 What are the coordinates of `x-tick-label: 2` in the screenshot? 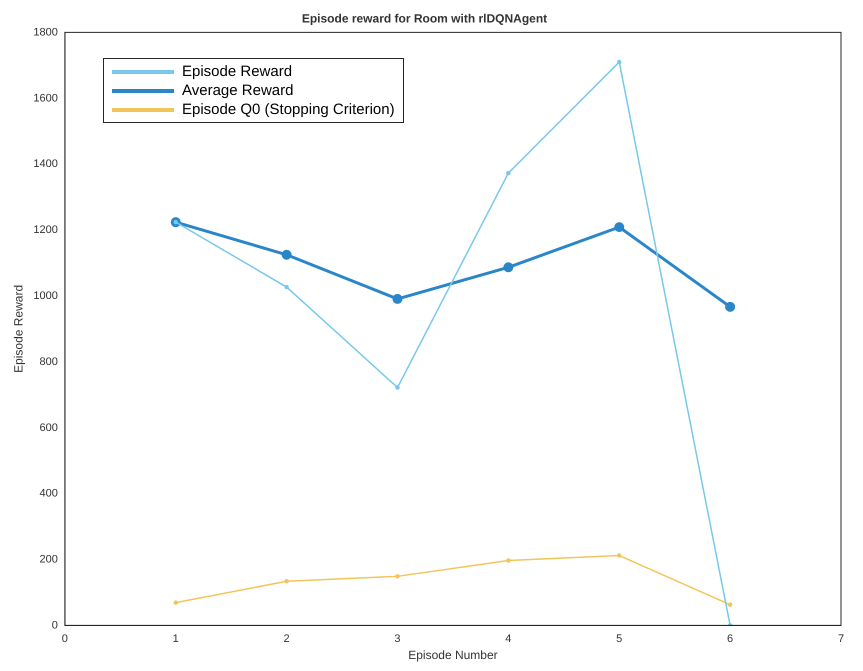 It's located at (287, 639).